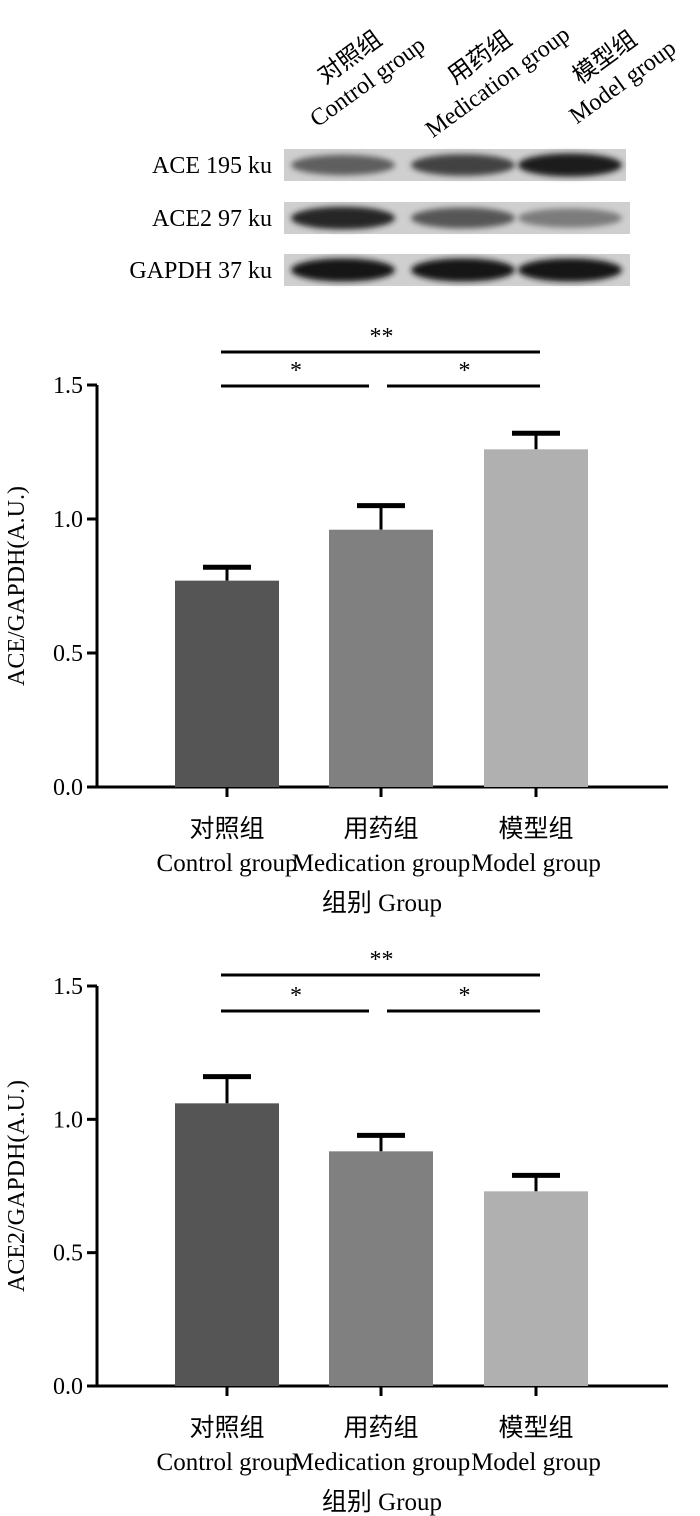 The image size is (700, 1516). I want to click on blot-row-label: ACE2 97 ku, so click(212, 219).